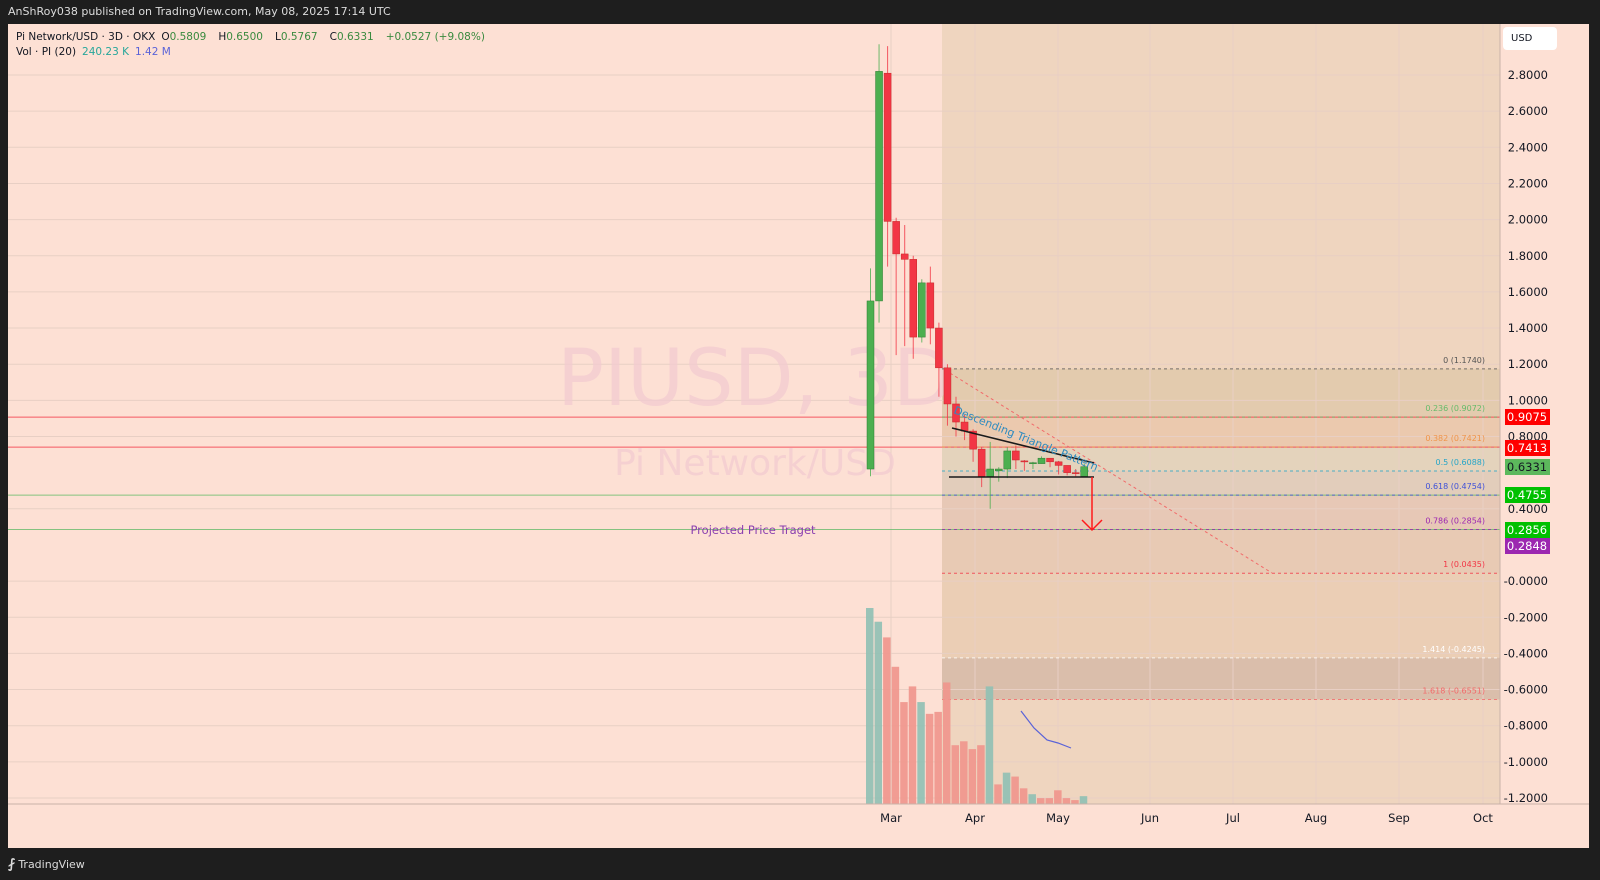 The width and height of the screenshot is (1600, 880). Describe the element at coordinates (1527, 467) in the screenshot. I see `svg-text: 0.6331` at that location.